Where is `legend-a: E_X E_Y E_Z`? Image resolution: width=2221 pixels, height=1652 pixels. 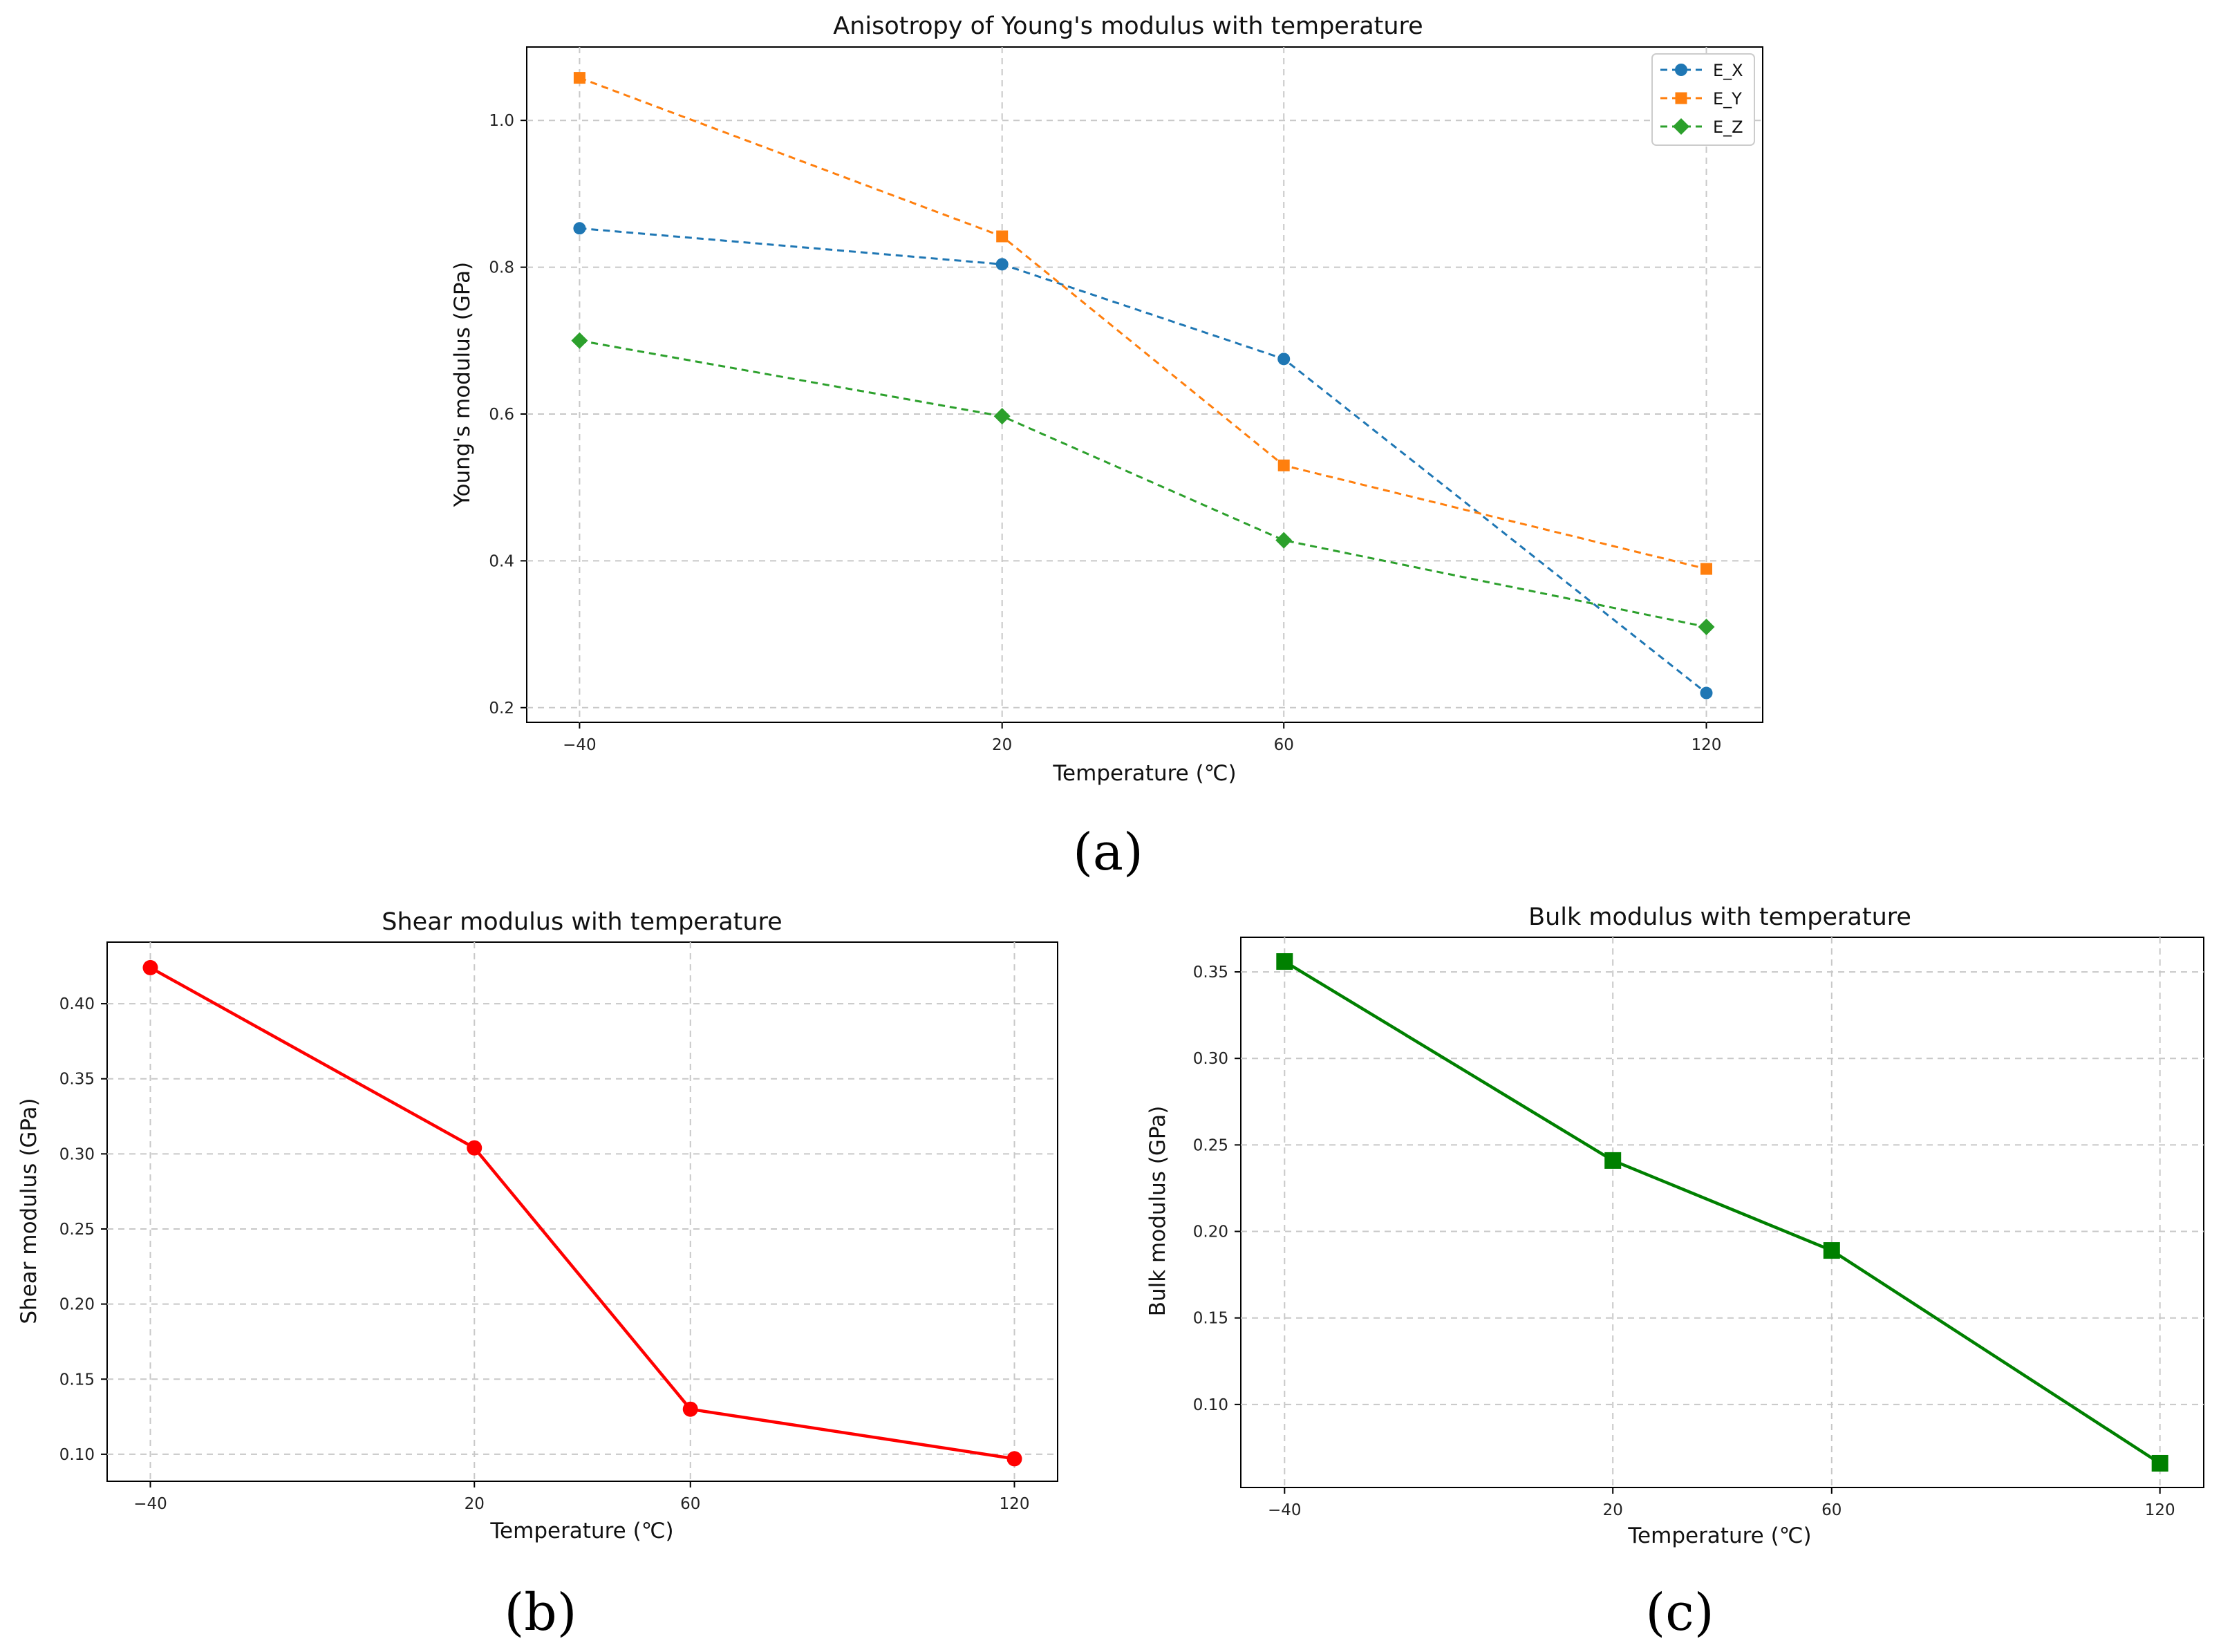
legend-a: E_X E_Y E_Z is located at coordinates (1703, 99).